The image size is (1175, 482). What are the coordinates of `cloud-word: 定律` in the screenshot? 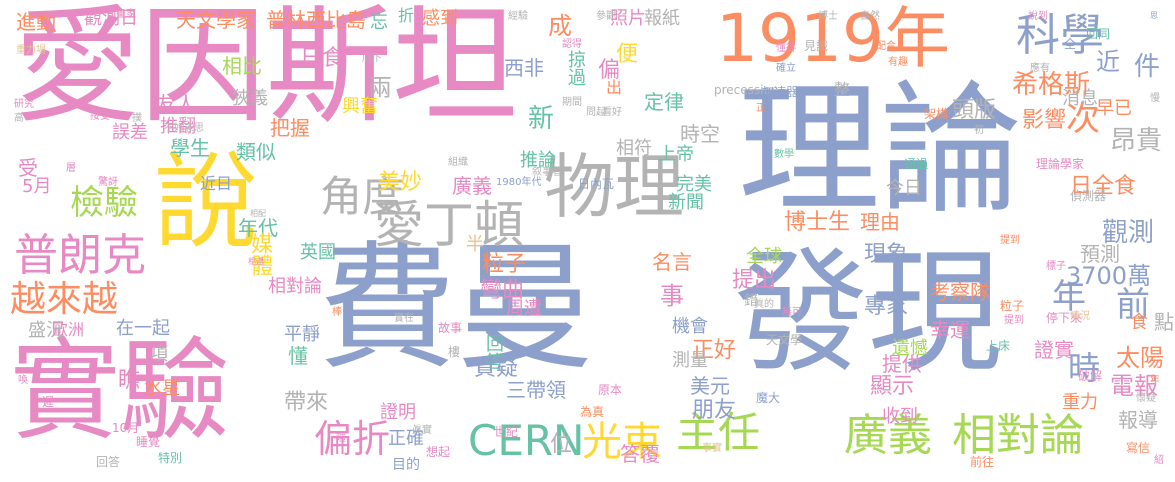 It's located at (664, 102).